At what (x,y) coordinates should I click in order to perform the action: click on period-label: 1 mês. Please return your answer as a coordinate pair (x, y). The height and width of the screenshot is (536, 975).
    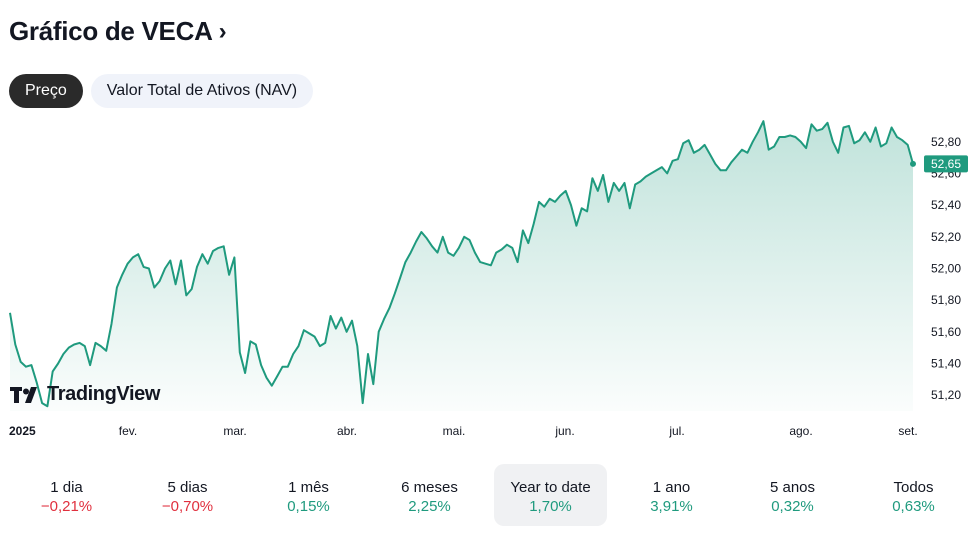
    Looking at the image, I should click on (308, 487).